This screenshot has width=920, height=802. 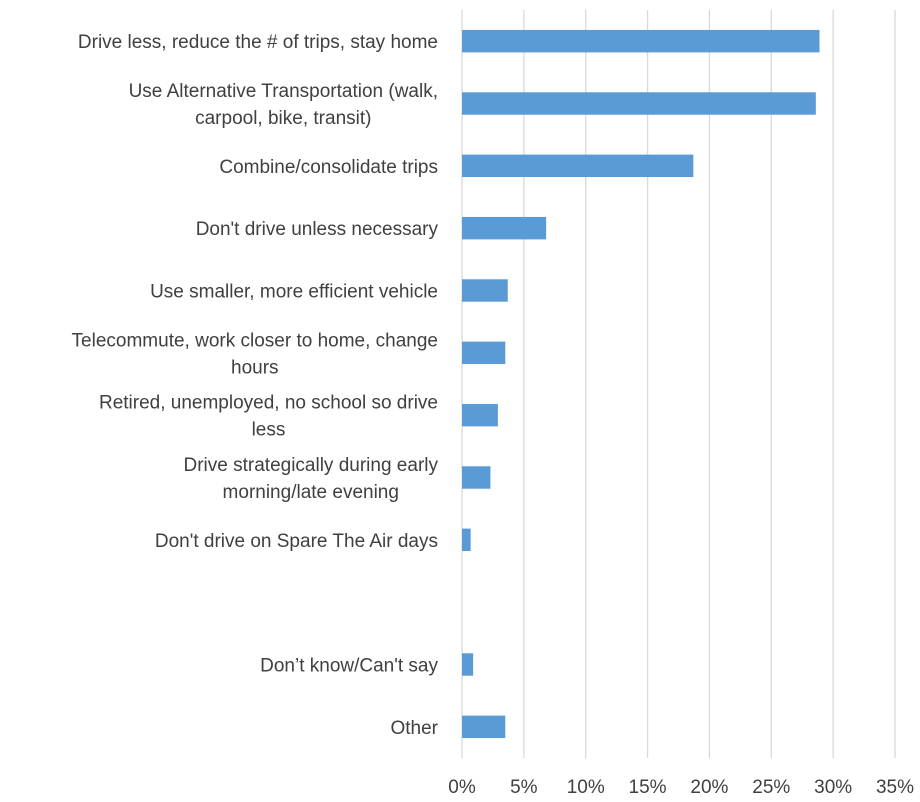 I want to click on category-label: Combine/consolidate trips, so click(x=328, y=167).